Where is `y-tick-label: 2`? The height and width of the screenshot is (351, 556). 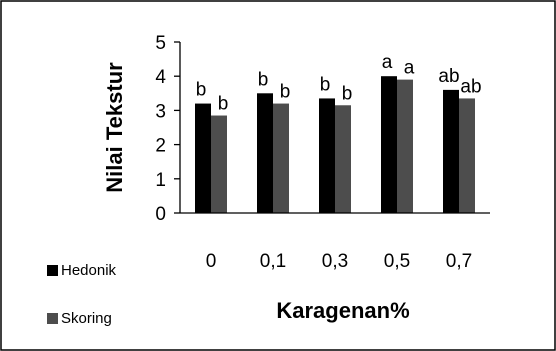 y-tick-label: 2 is located at coordinates (160, 146).